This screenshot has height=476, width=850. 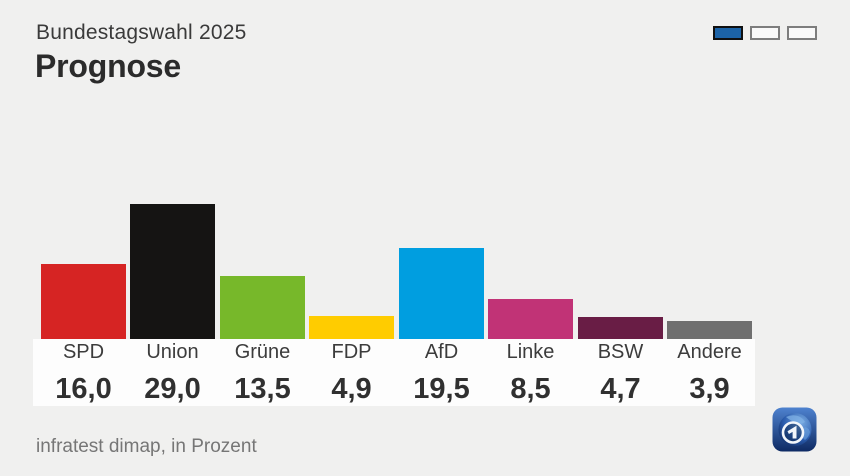 What do you see at coordinates (530, 352) in the screenshot?
I see `category-label-linke: Linke` at bounding box center [530, 352].